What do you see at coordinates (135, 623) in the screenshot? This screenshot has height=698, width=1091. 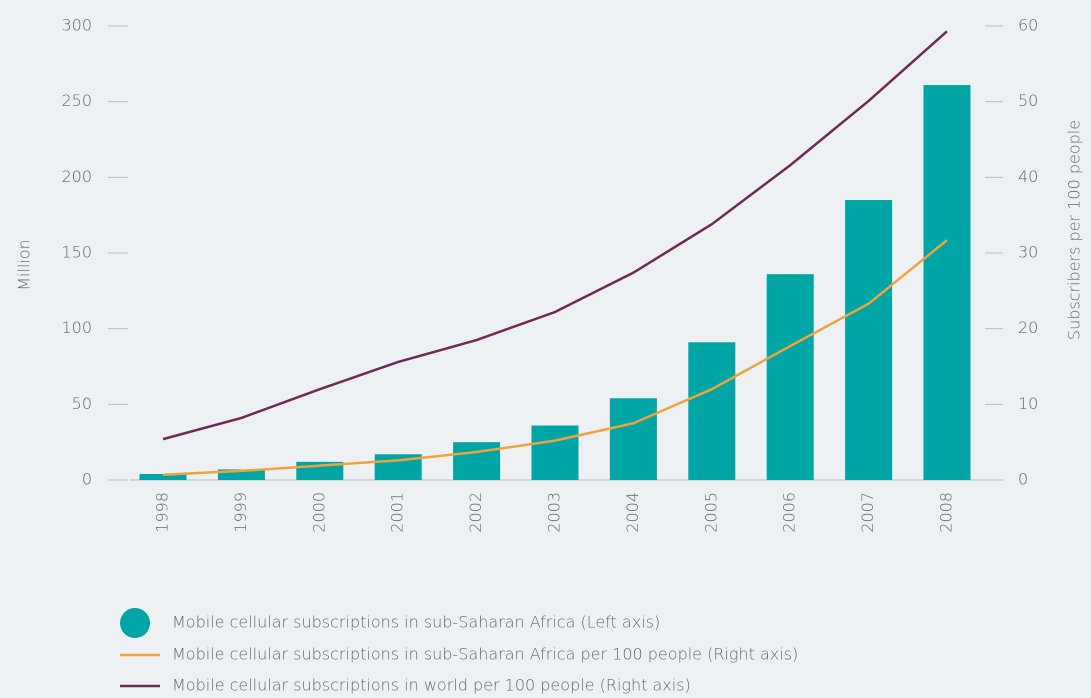 I see `legend-marker` at bounding box center [135, 623].